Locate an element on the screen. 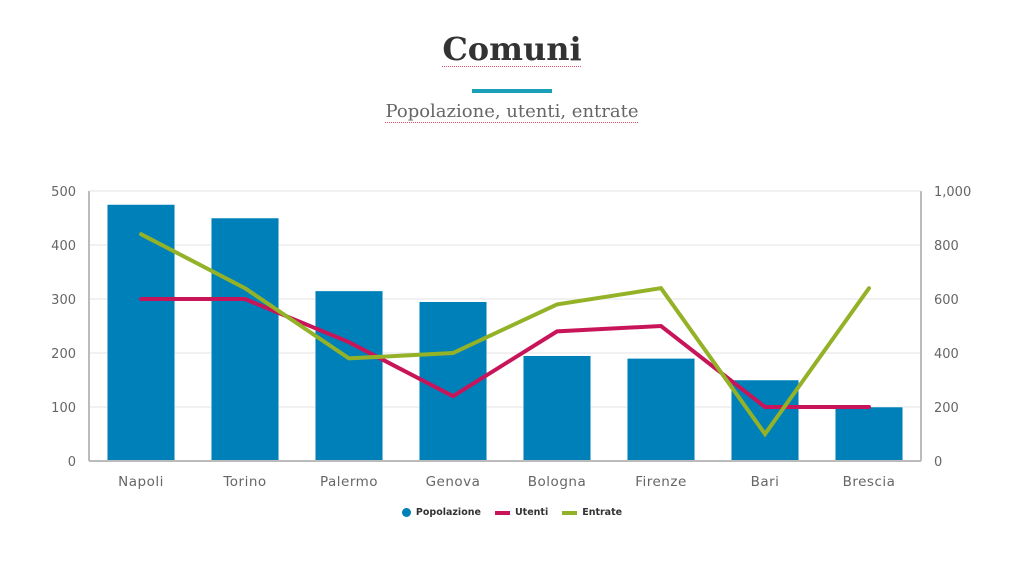  bar-palermo is located at coordinates (349, 376).